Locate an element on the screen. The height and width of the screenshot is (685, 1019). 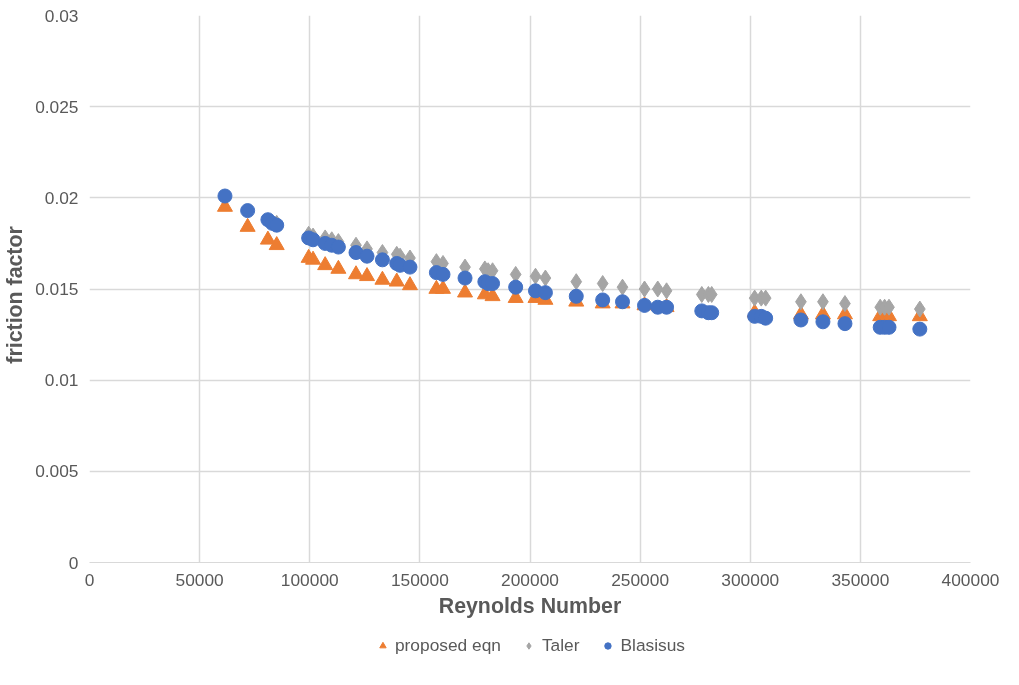
y-tick-label: 0.015 is located at coordinates (57, 289).